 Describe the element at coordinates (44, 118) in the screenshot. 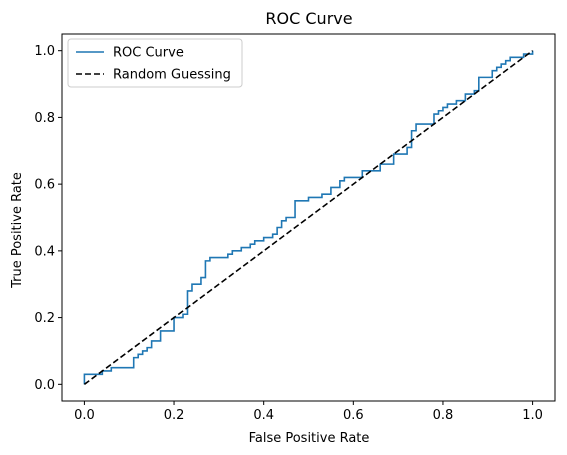

I see `y-tick-label: 0.8` at that location.